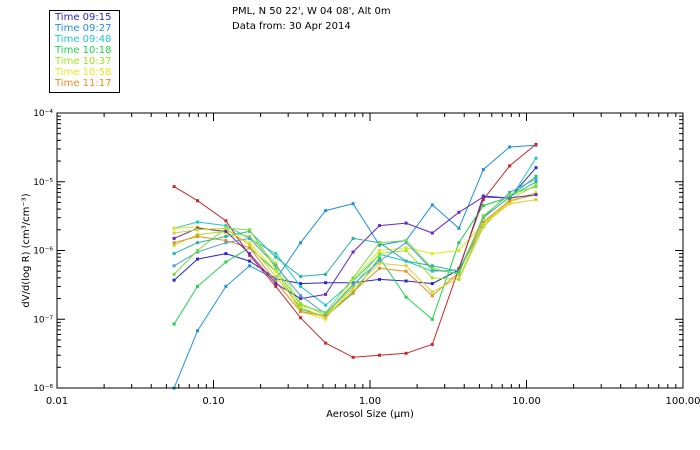 The height and width of the screenshot is (450, 700). What do you see at coordinates (526, 401) in the screenshot?
I see `x-tick-label: 10.00` at bounding box center [526, 401].